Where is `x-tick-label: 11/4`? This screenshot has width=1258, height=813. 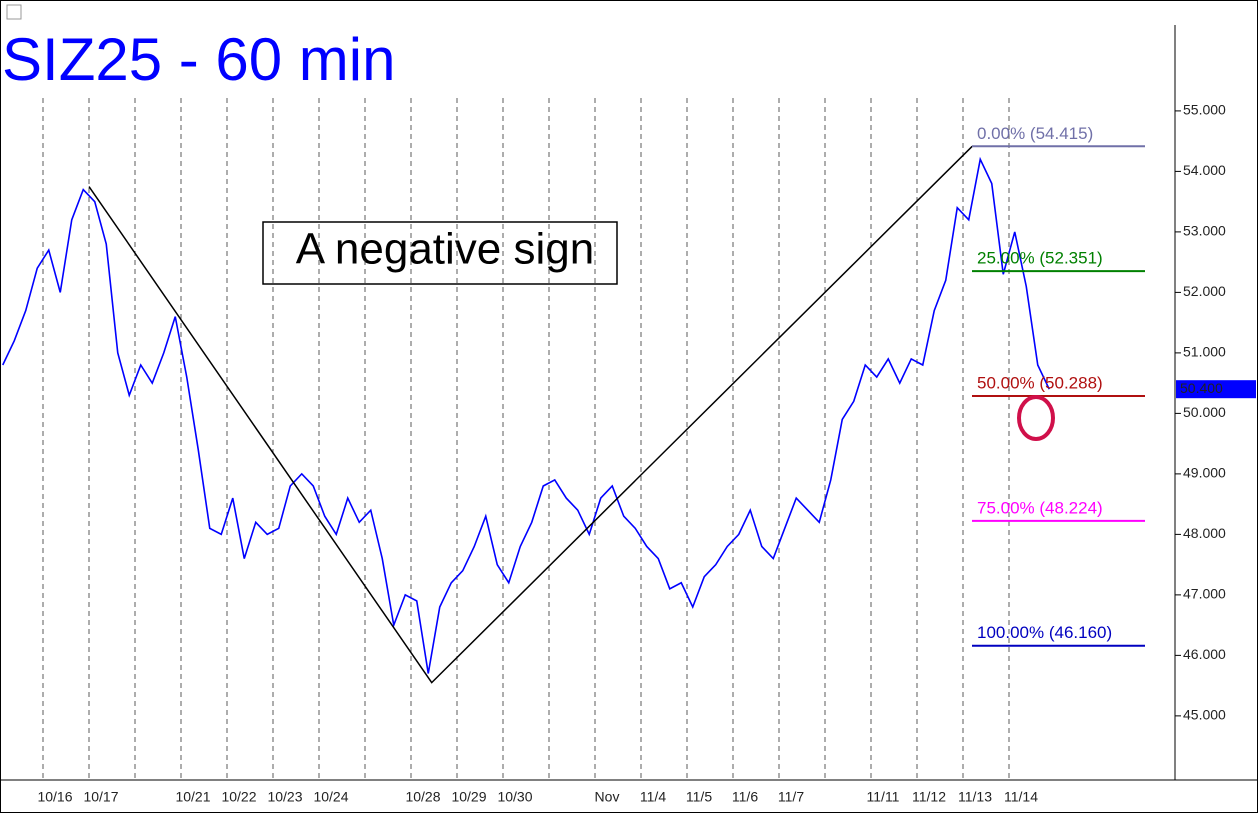 x-tick-label: 11/4 is located at coordinates (653, 797).